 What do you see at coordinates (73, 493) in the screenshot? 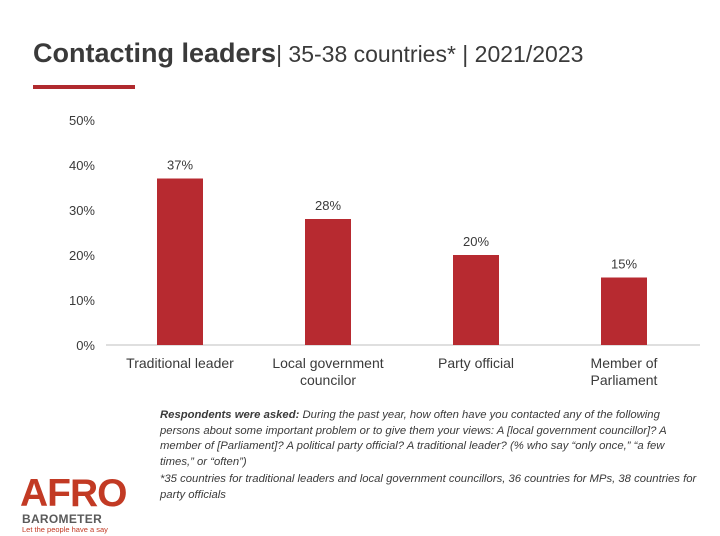
I see `logo-brand: AFRO` at bounding box center [73, 493].